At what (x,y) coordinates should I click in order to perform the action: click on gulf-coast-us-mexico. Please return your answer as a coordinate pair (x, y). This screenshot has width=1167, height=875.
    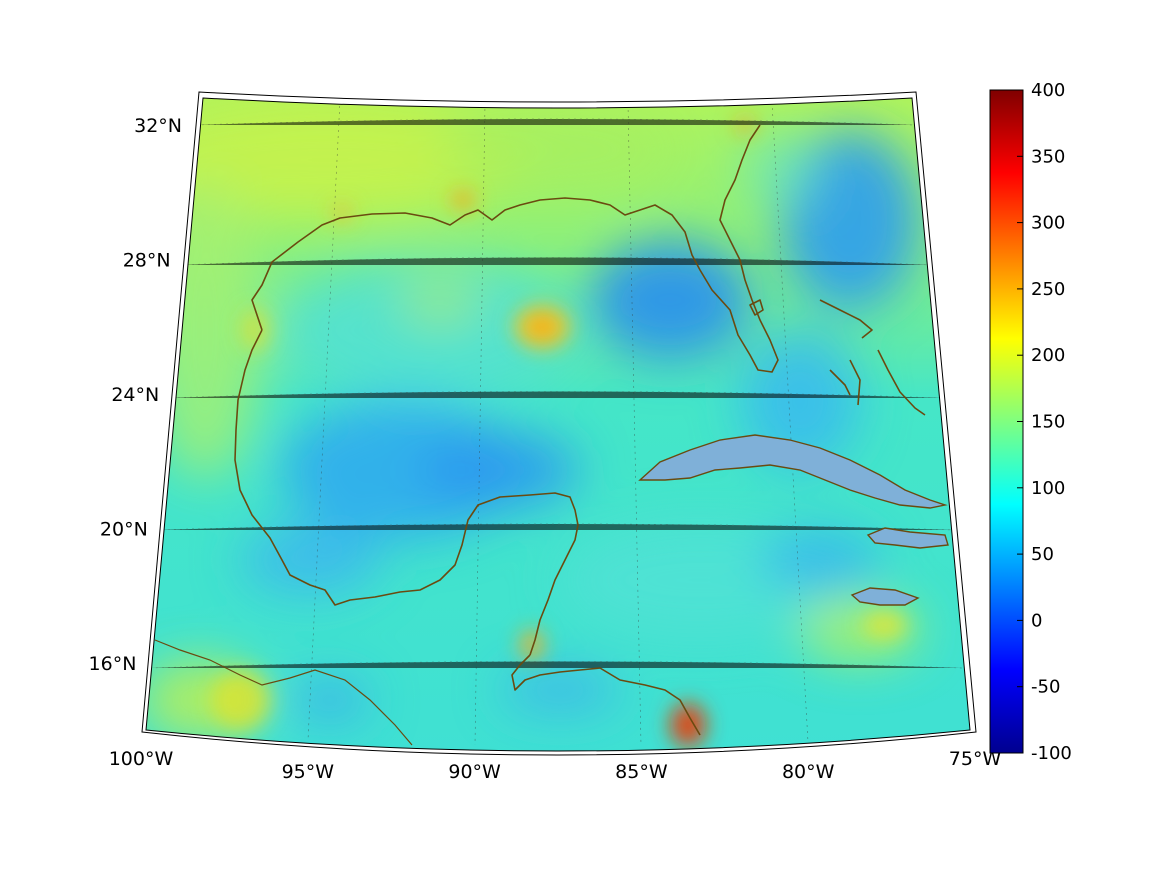
    Looking at the image, I should click on (515, 248).